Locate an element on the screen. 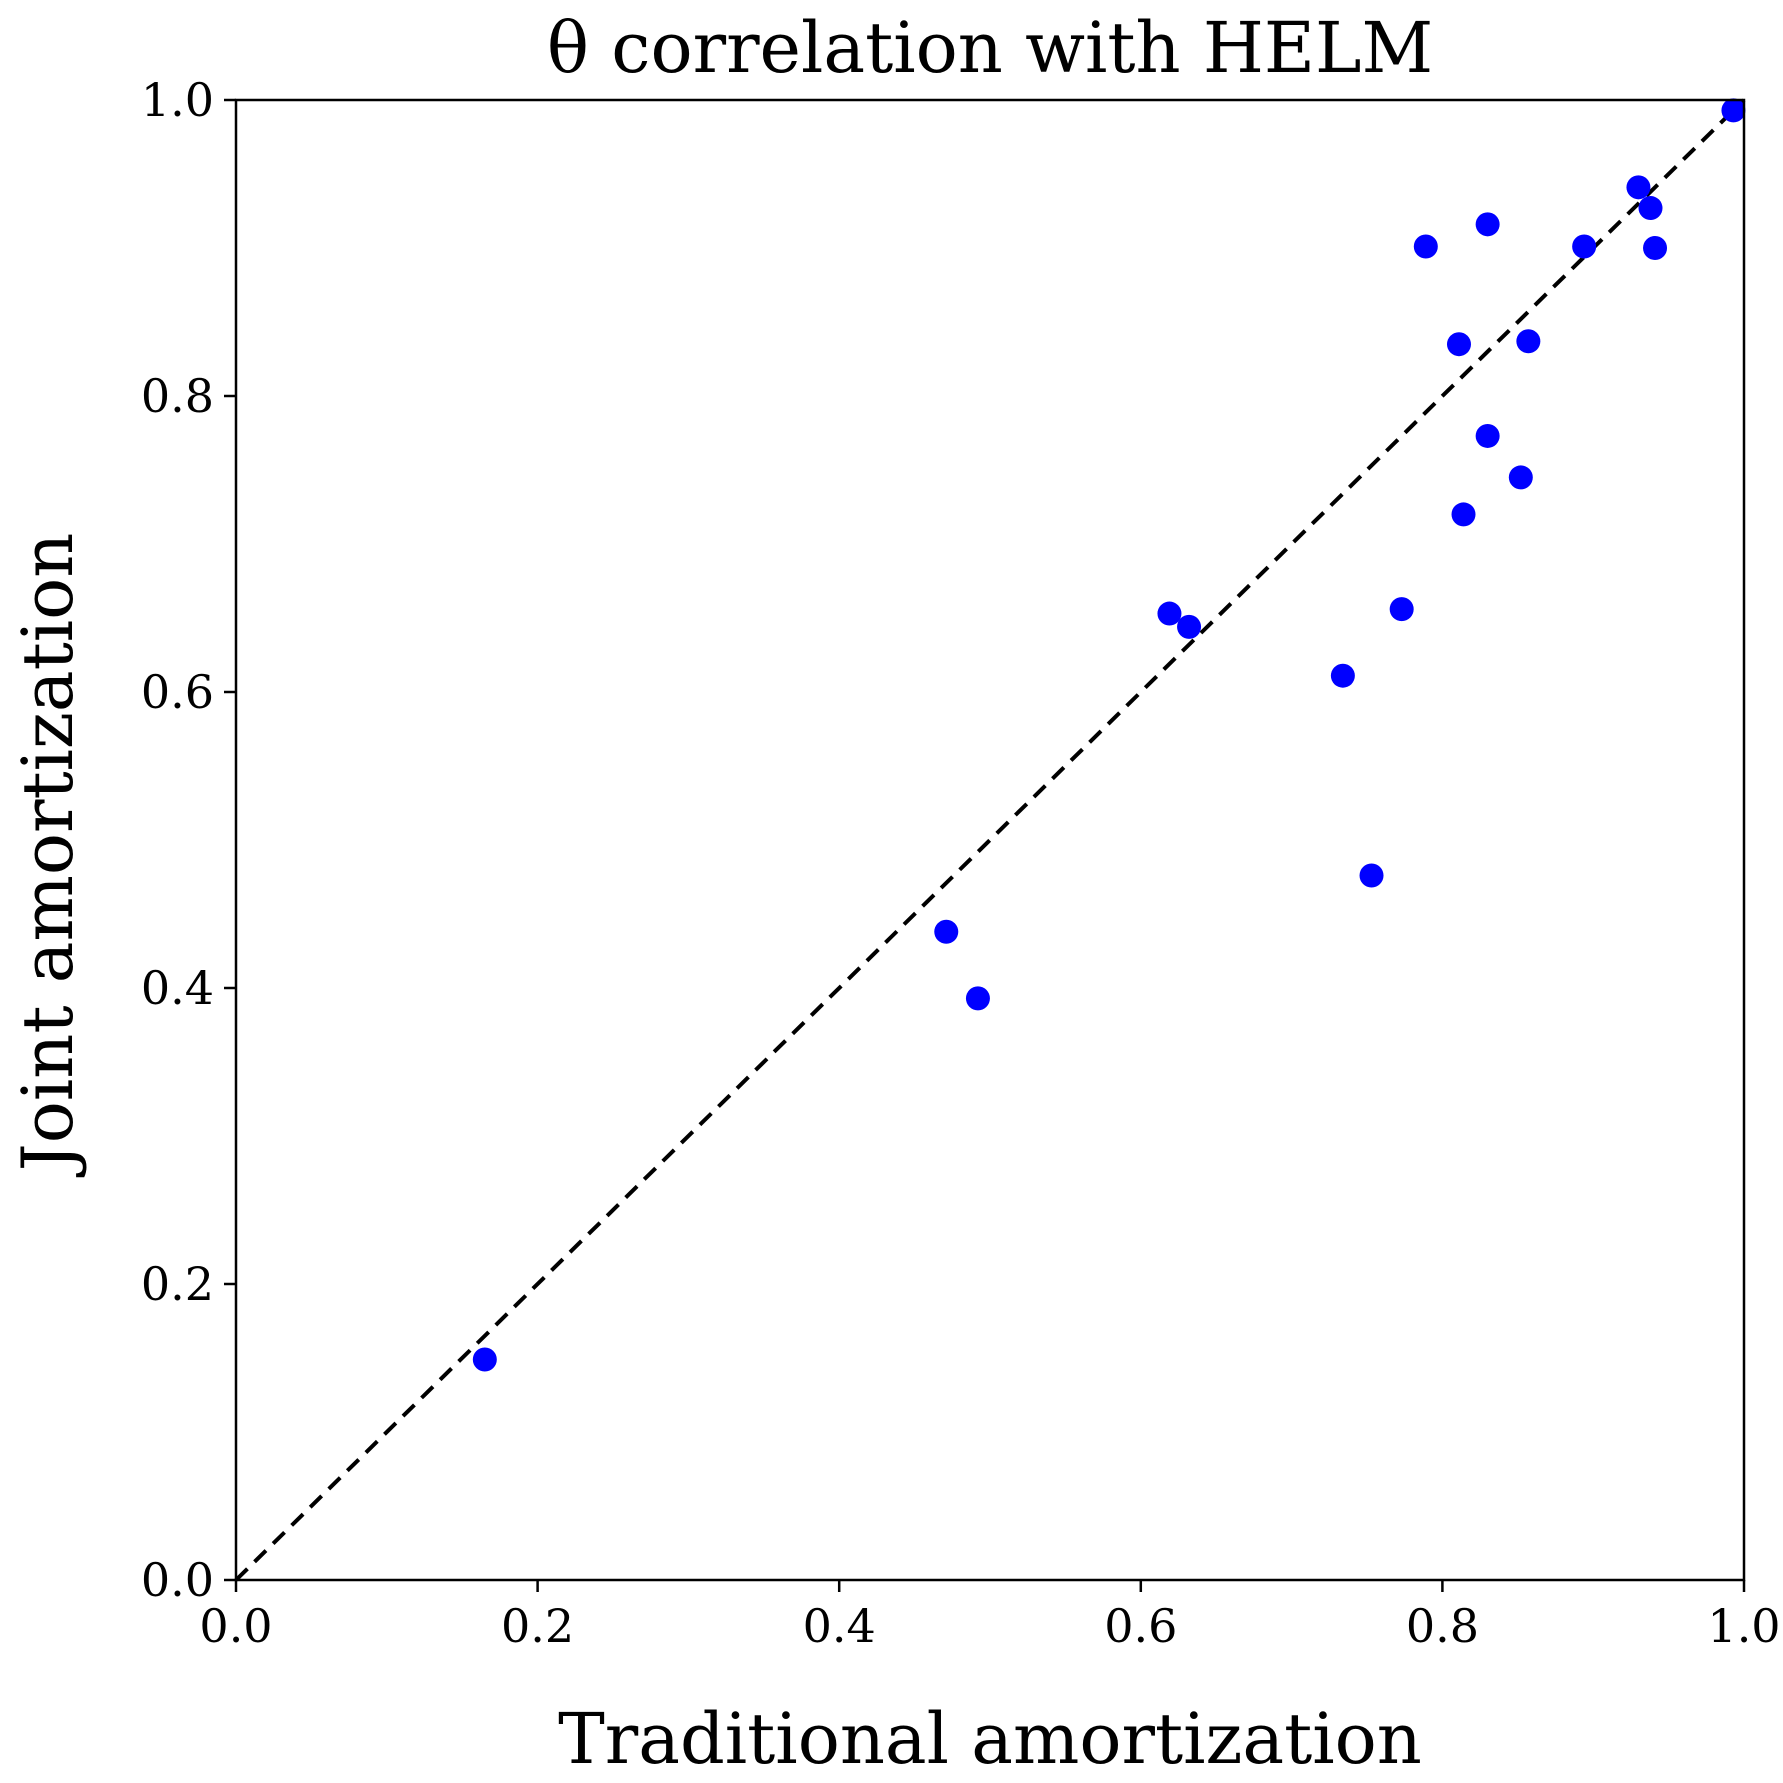 This screenshot has width=1783, height=1783. y-tick-label: 0.4 is located at coordinates (177, 988).